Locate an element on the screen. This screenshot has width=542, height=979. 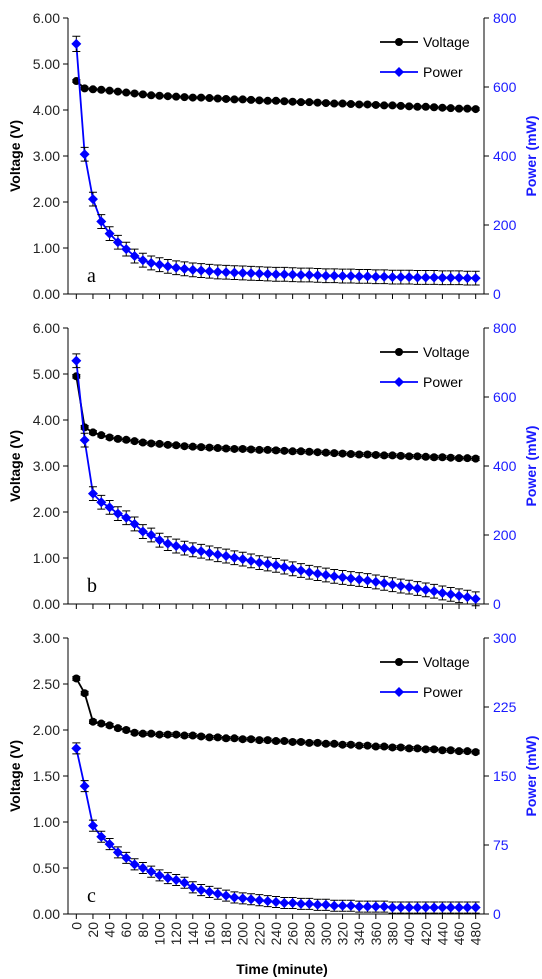
panel-a-legend-marker is located at coordinates (399, 42).